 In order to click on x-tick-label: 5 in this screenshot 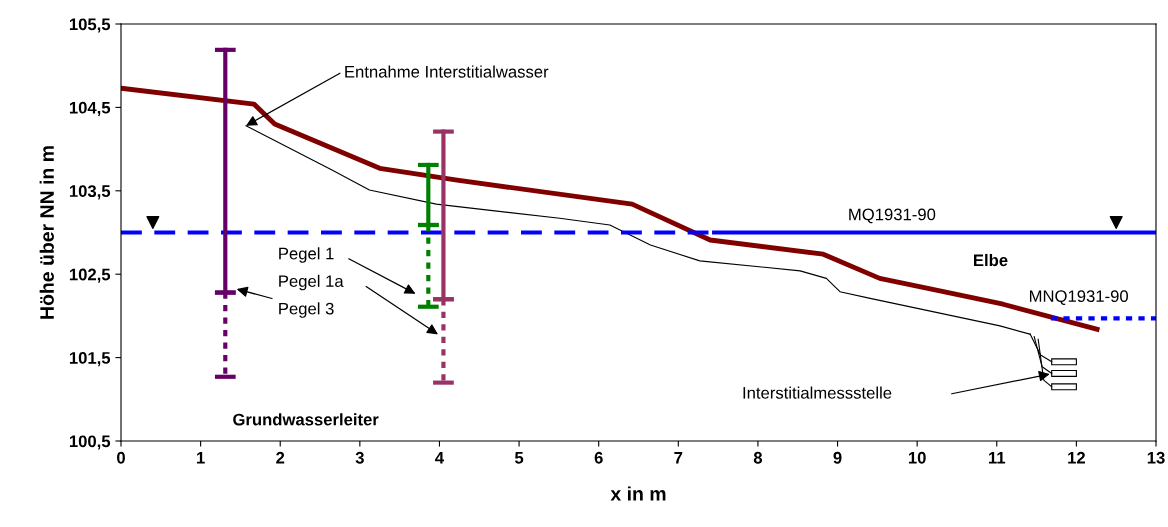, I will do `click(519, 458)`.